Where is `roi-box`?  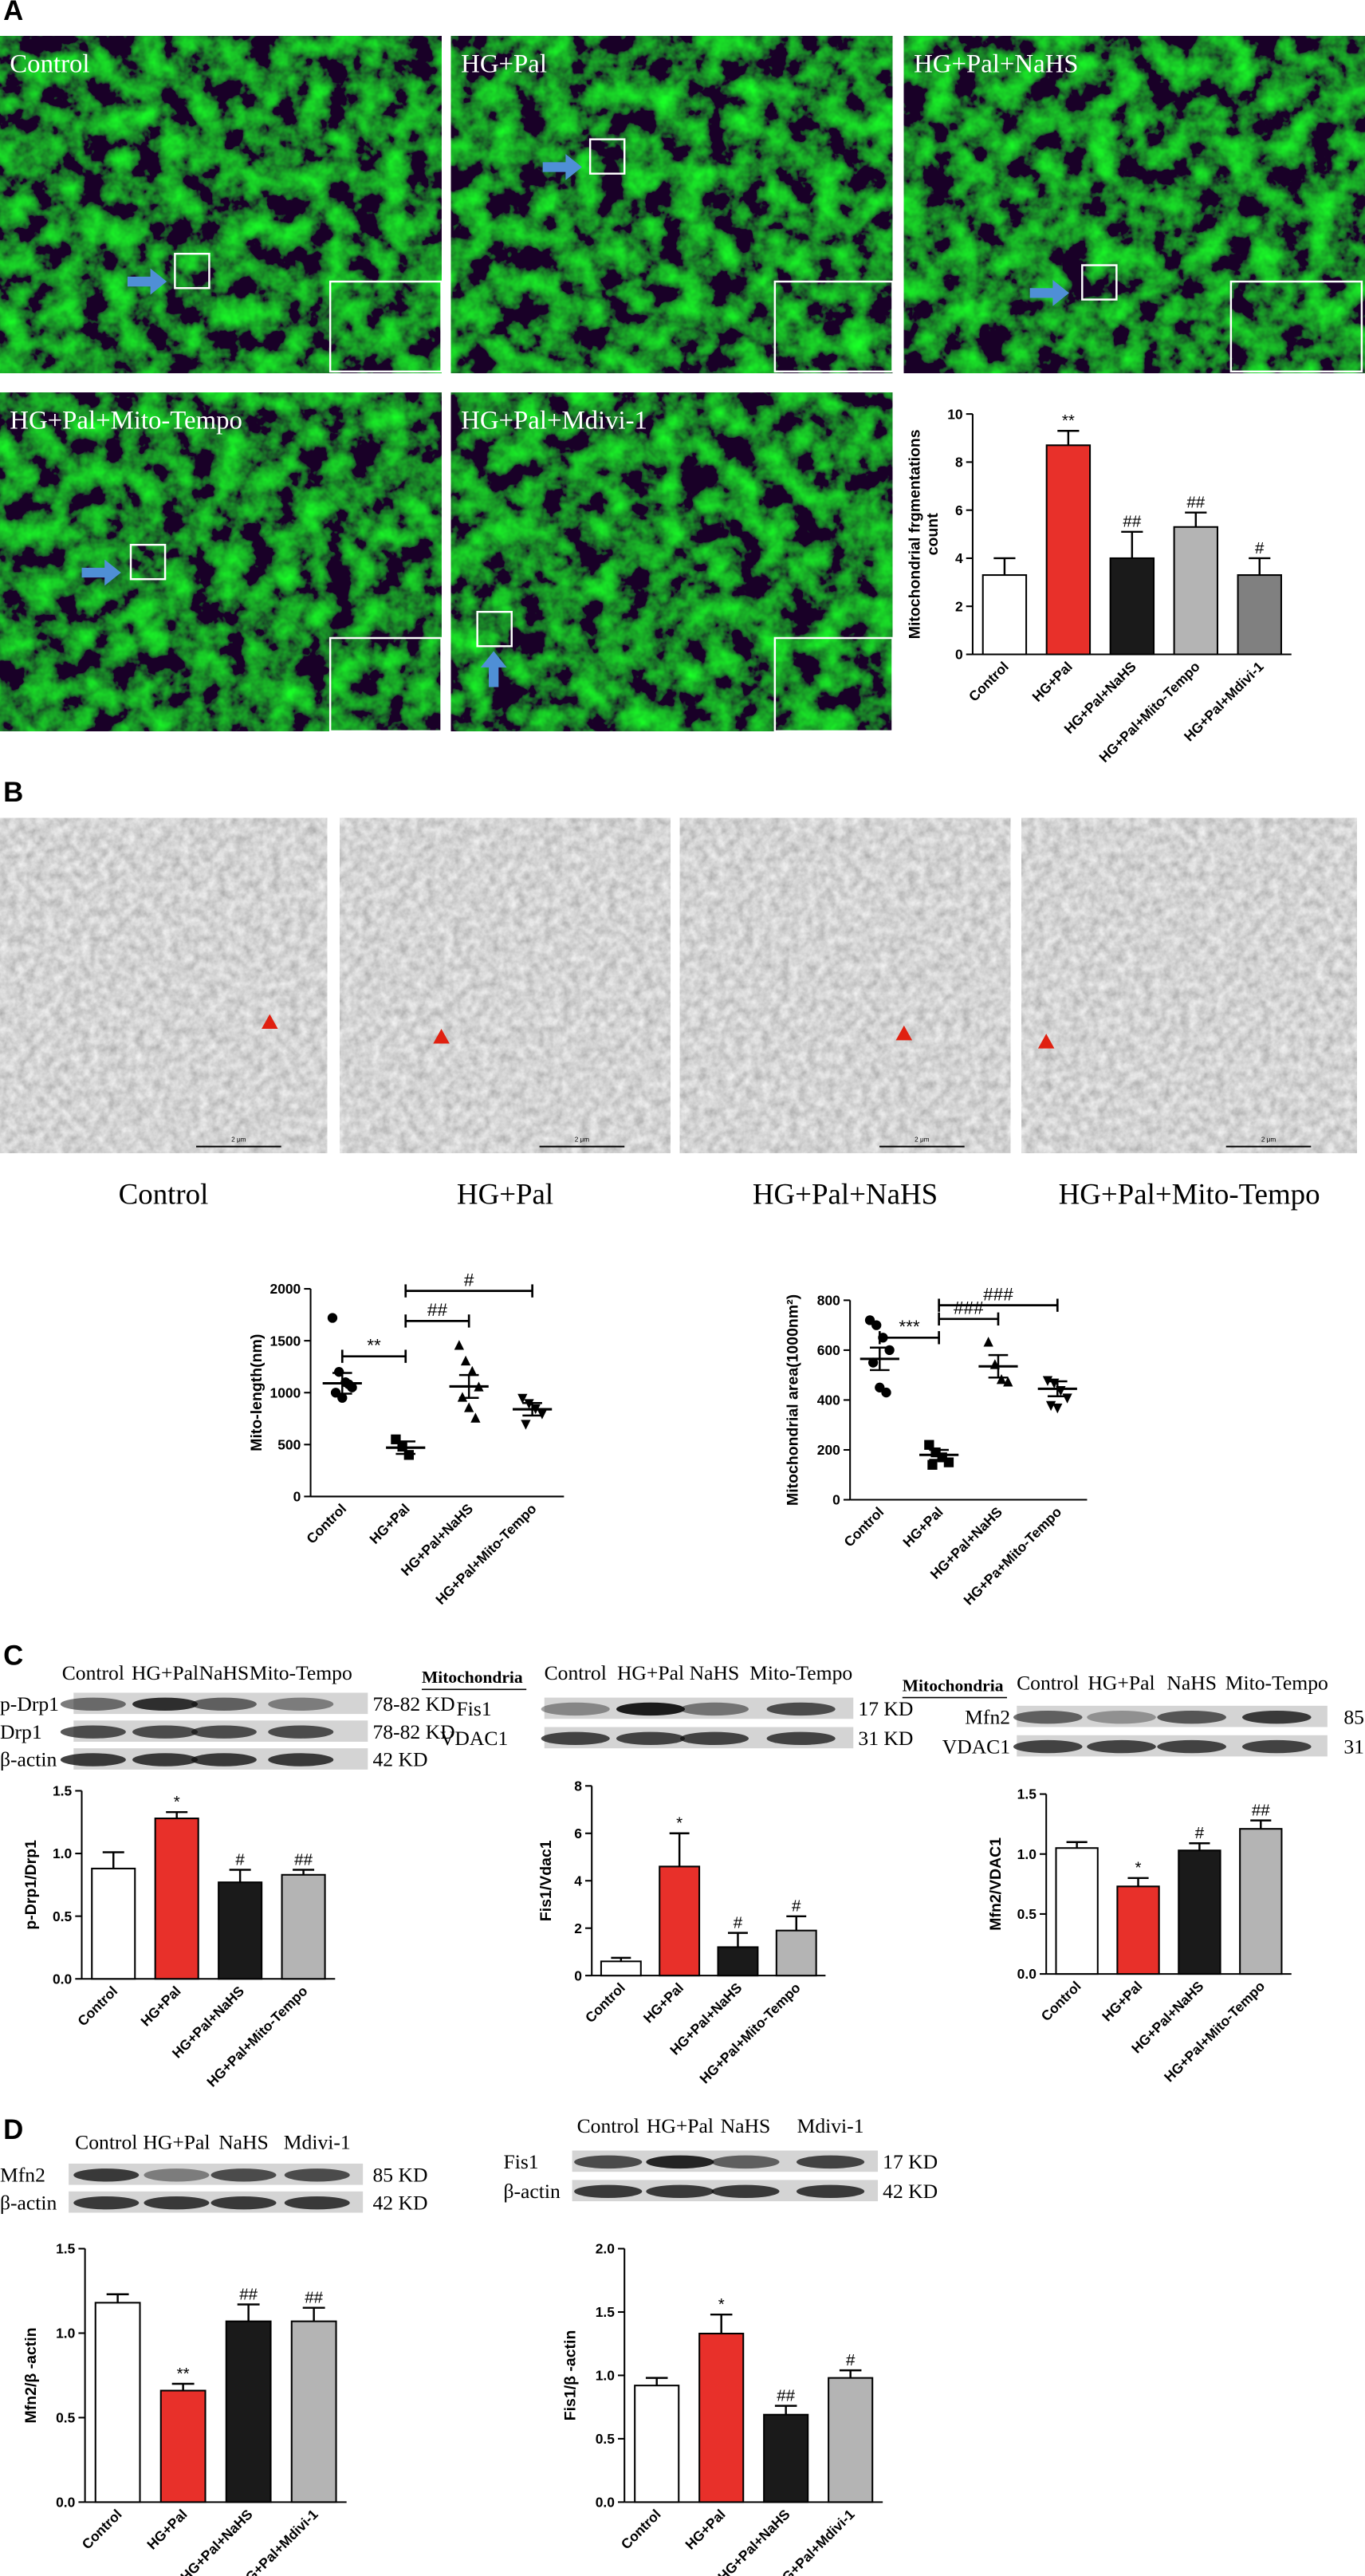 roi-box is located at coordinates (607, 156).